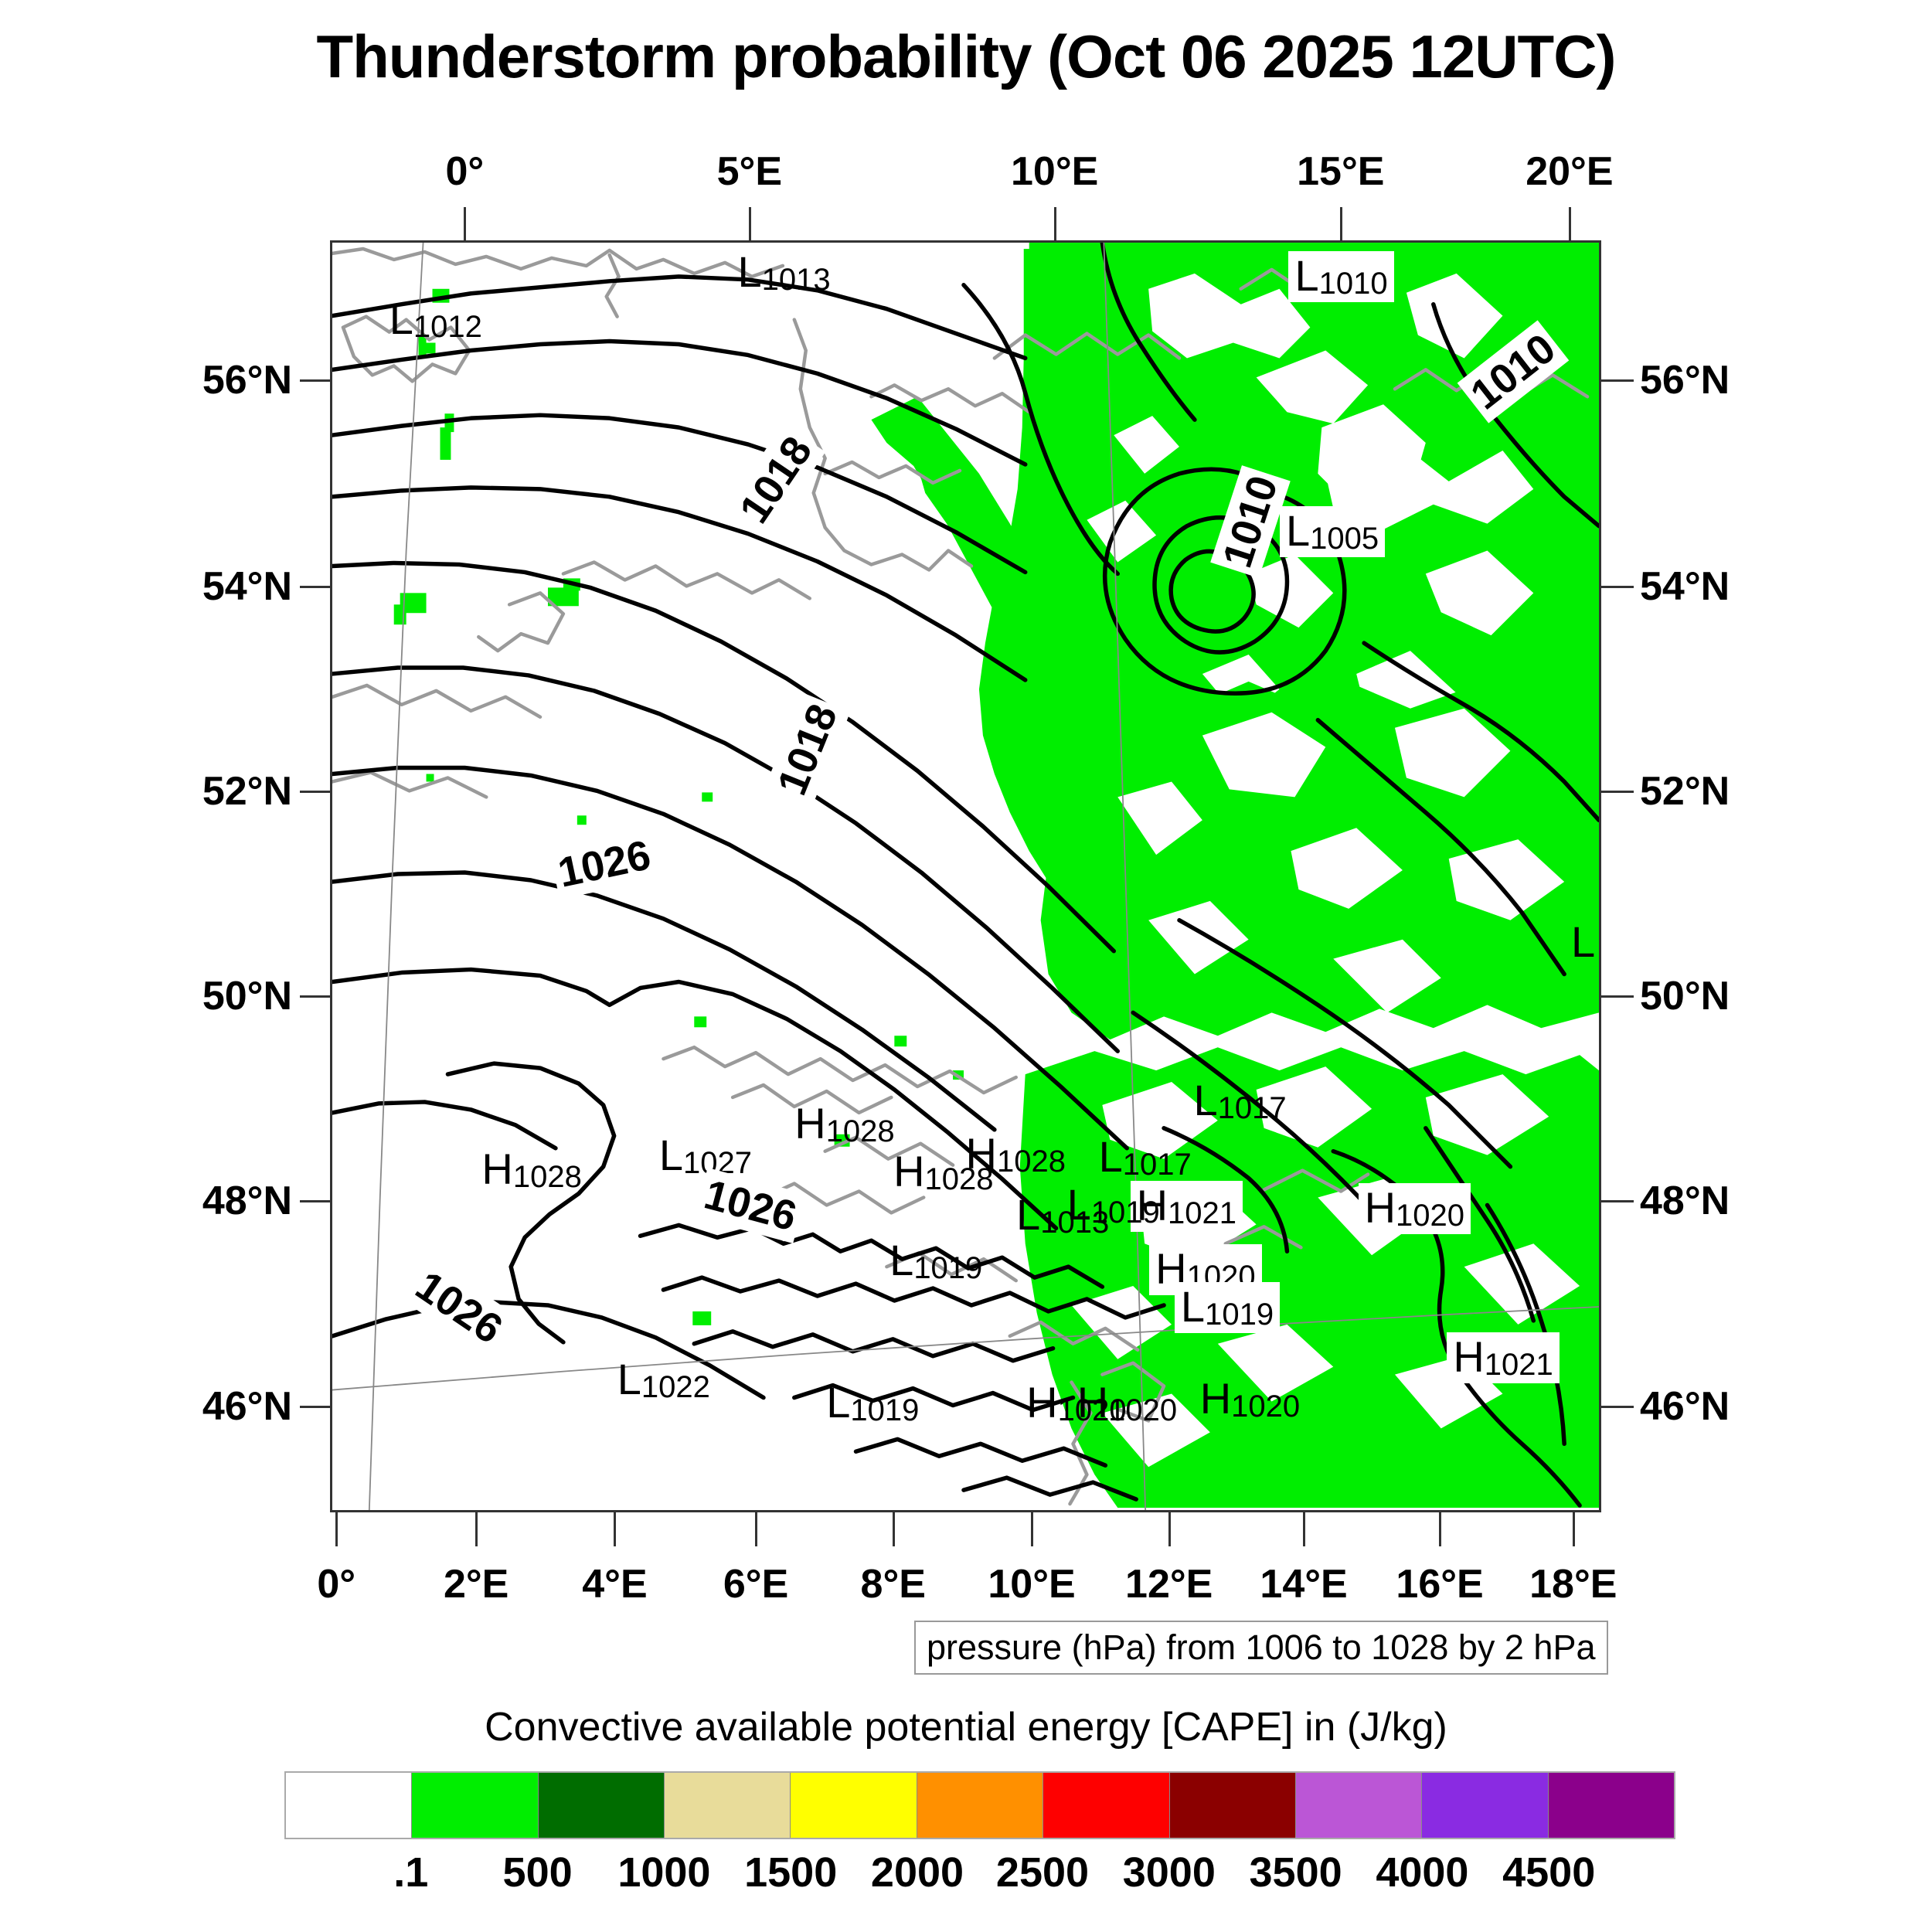 Image resolution: width=1932 pixels, height=1932 pixels. I want to click on pressure-centre-h-22: H1020, so click(1250, 1399).